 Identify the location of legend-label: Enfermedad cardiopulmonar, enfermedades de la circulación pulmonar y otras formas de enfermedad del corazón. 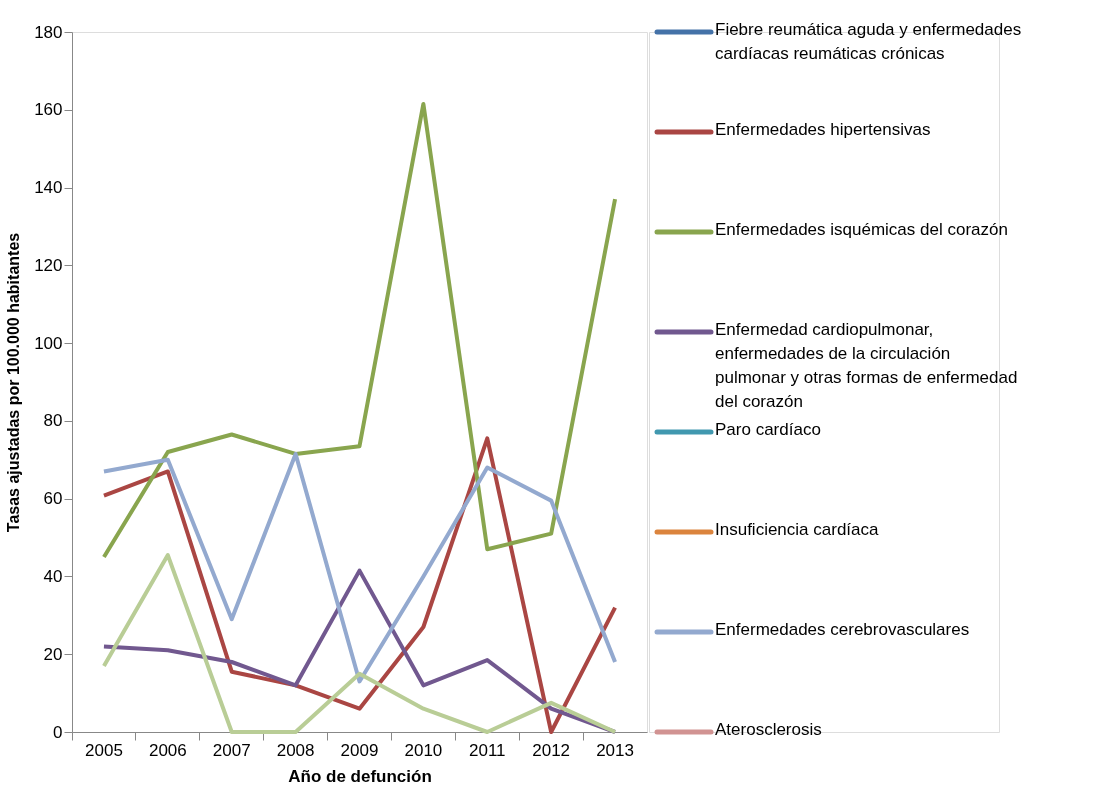
(866, 365).